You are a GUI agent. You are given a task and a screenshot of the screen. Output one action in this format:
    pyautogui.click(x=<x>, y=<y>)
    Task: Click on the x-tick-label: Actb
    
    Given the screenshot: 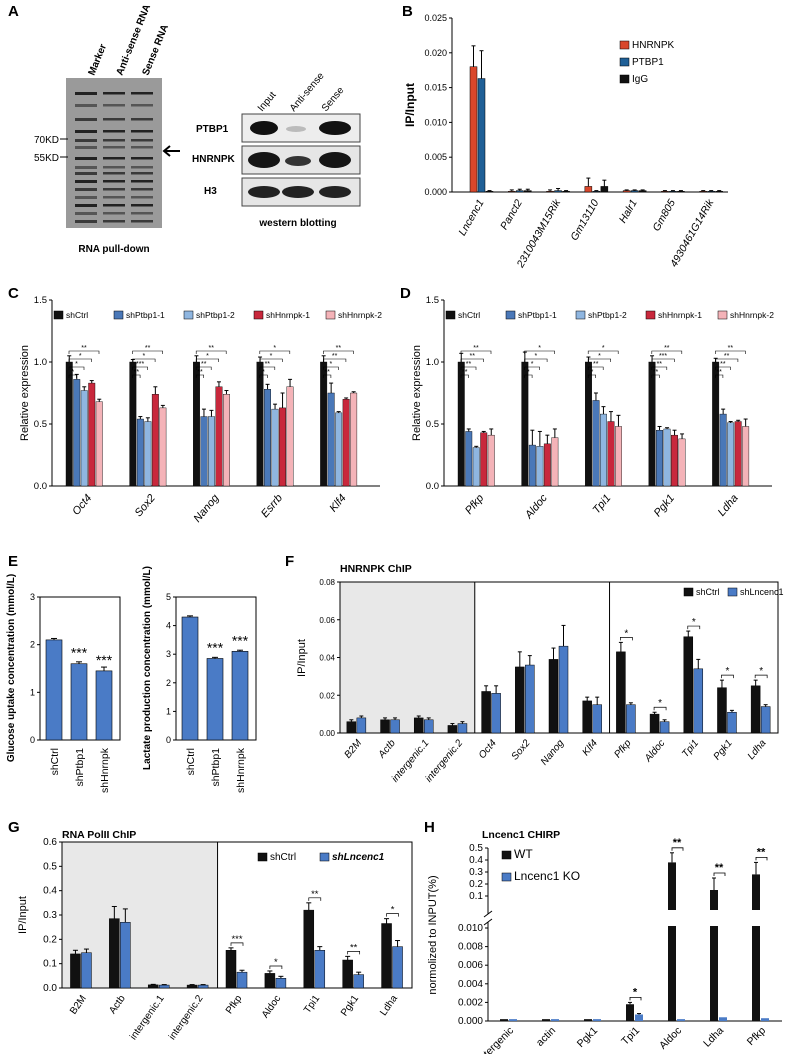 What is the action you would take?
    pyautogui.click(x=117, y=1004)
    